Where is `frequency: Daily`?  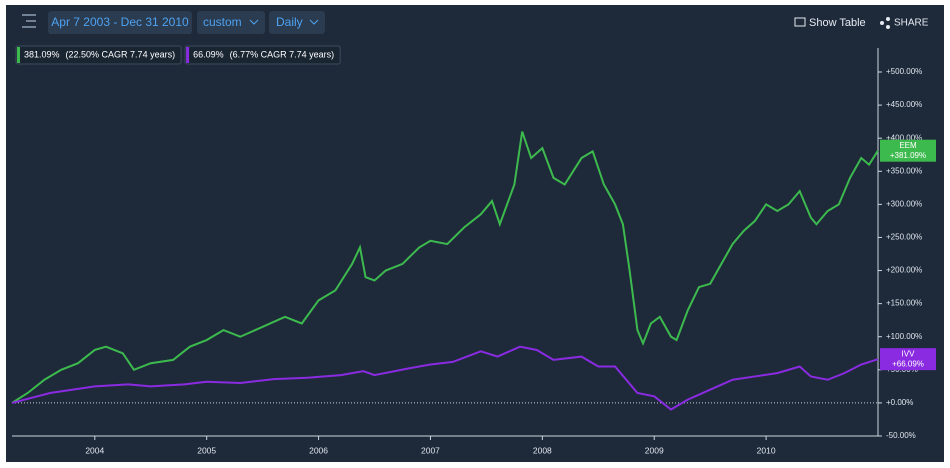
frequency: Daily is located at coordinates (289, 22).